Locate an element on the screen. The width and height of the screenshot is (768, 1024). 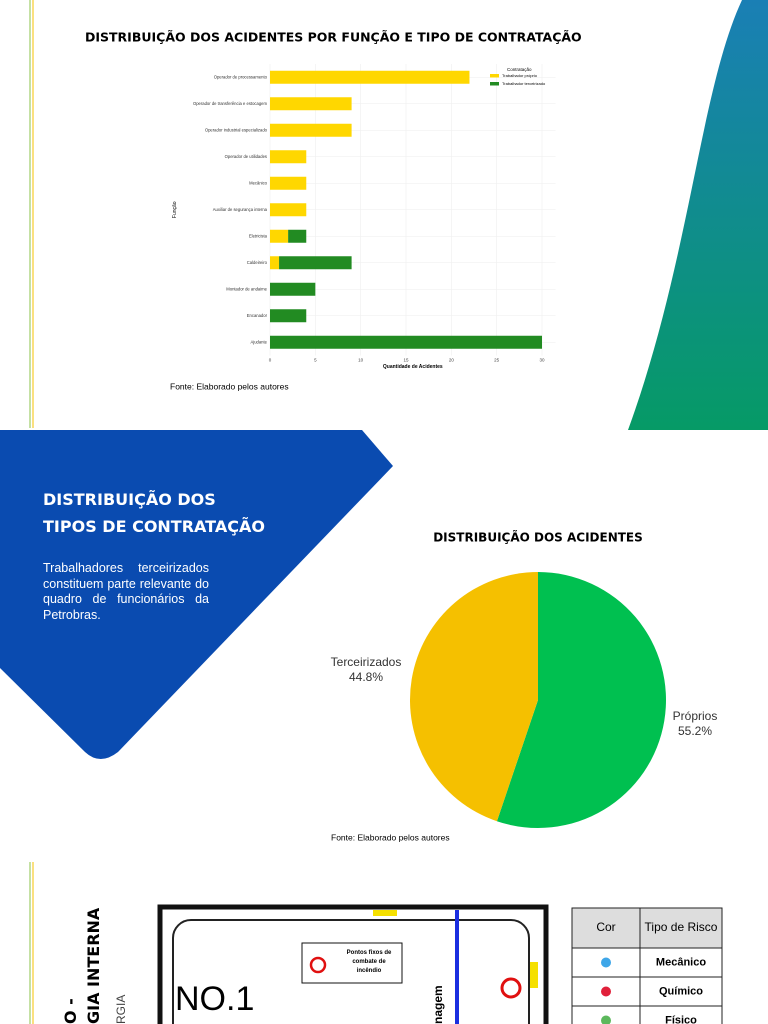
section-title: TIPOS DE CONTRATAÇÃO is located at coordinates (154, 526).